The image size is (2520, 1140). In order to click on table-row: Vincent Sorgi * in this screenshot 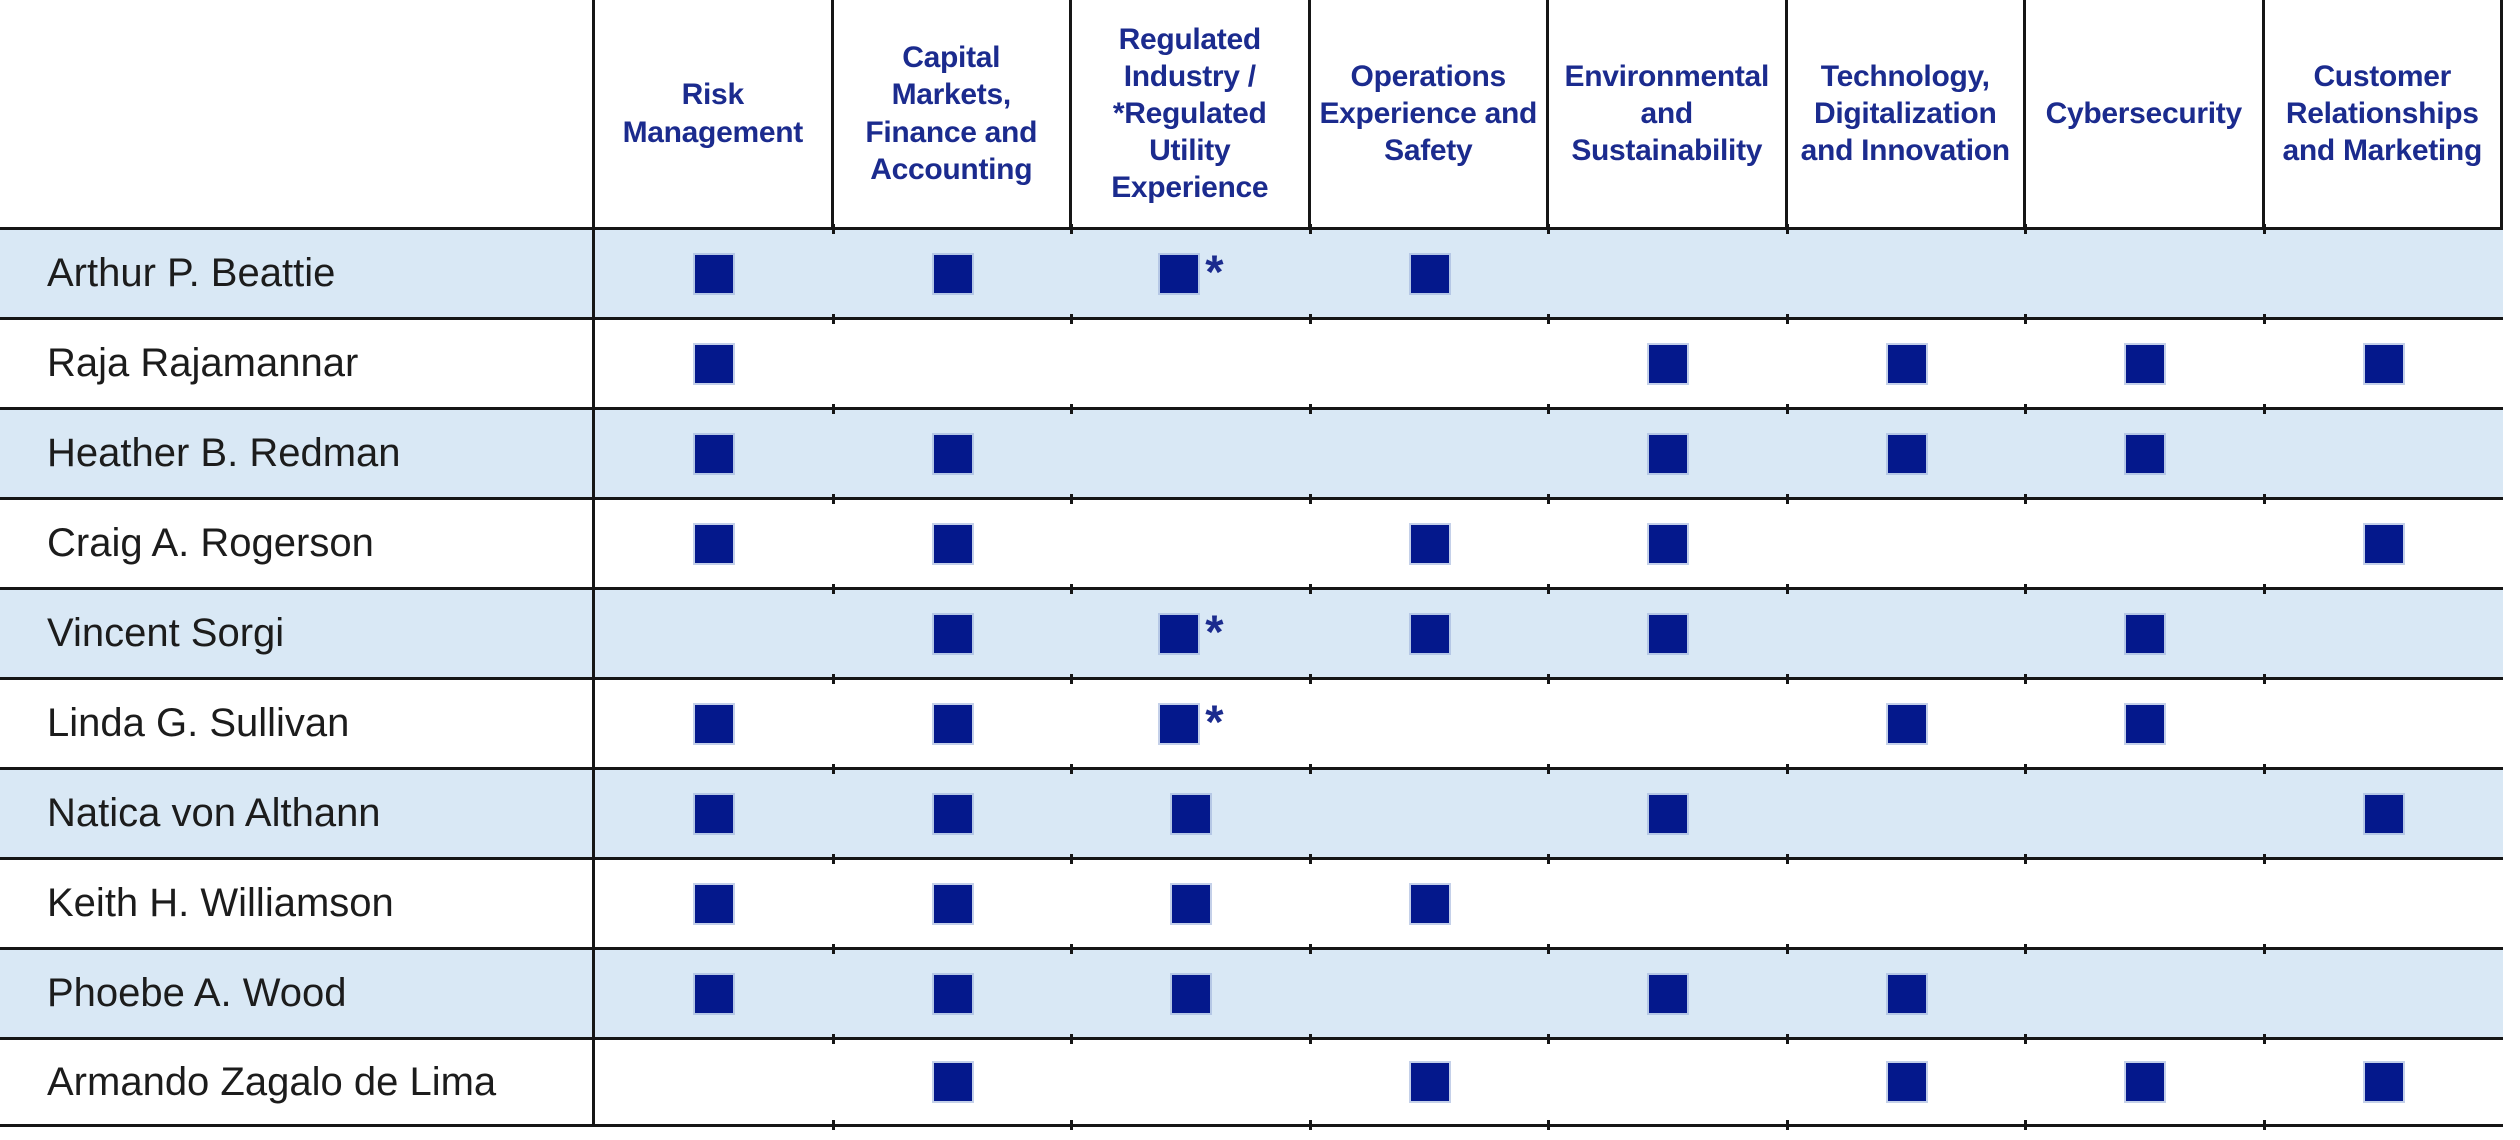, I will do `click(1252, 630)`.